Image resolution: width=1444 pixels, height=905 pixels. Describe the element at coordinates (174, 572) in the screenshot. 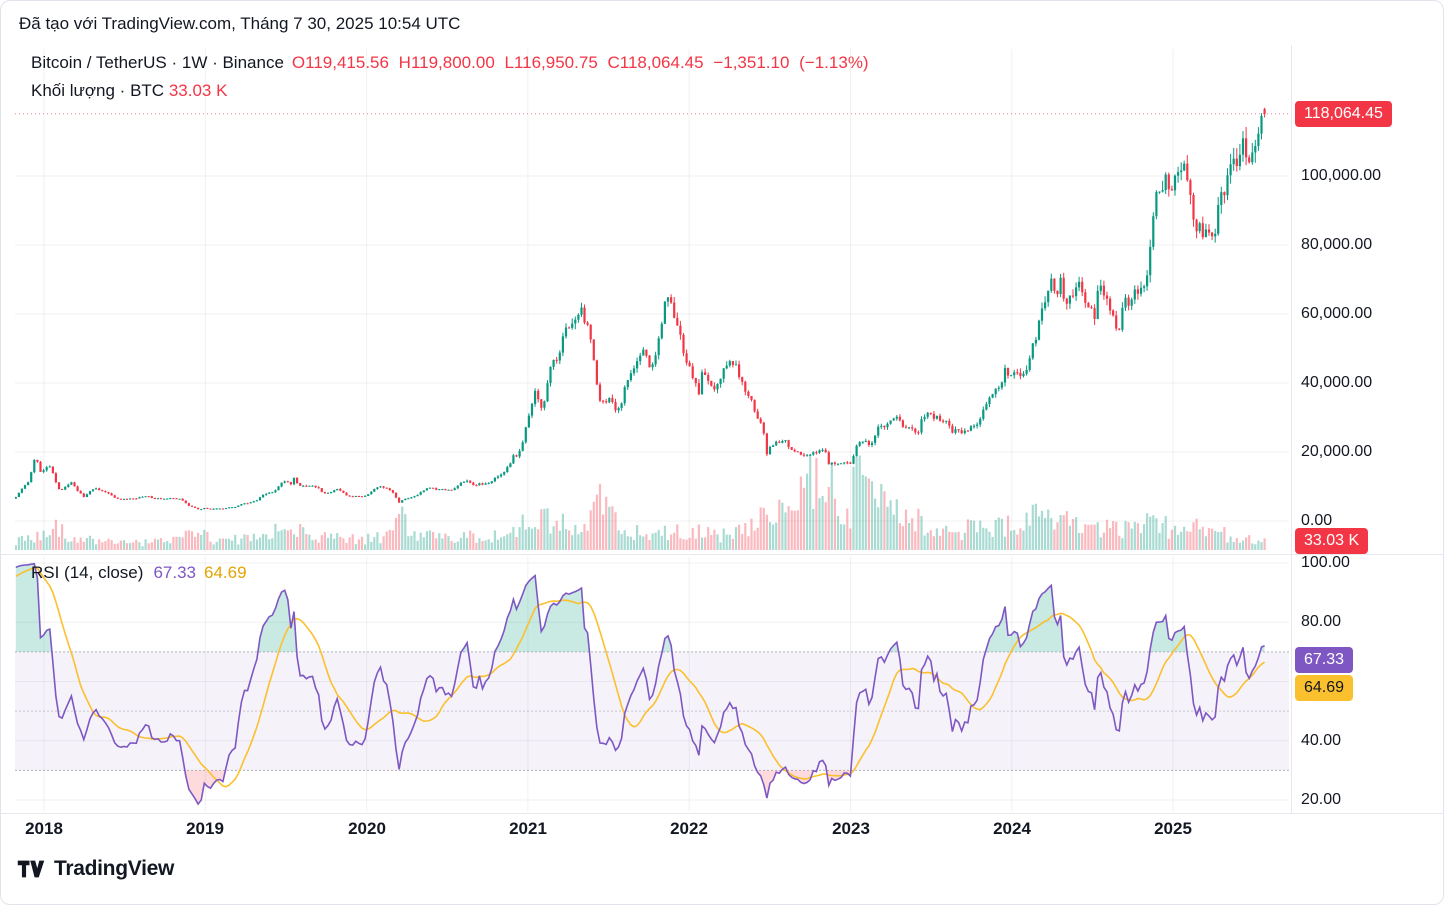

I see `rsi-value: 67.33` at that location.